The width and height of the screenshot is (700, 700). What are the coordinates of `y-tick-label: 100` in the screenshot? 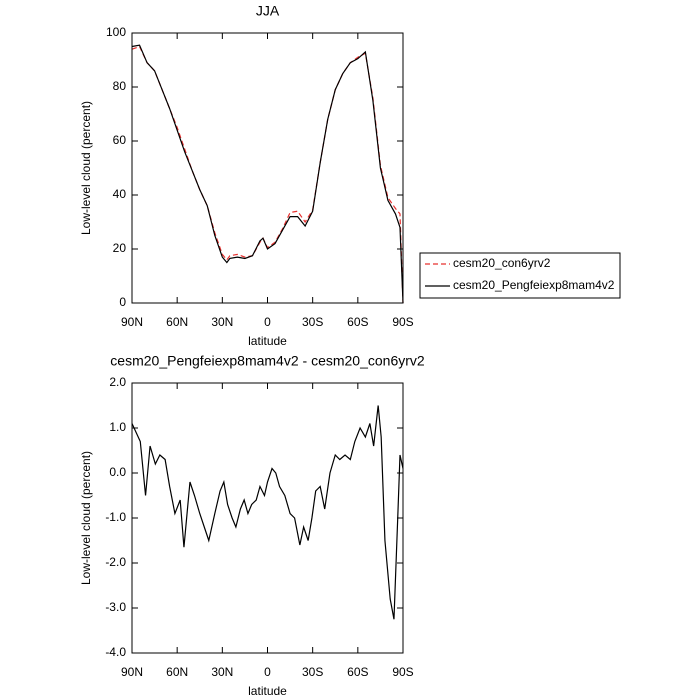 It's located at (116, 32).